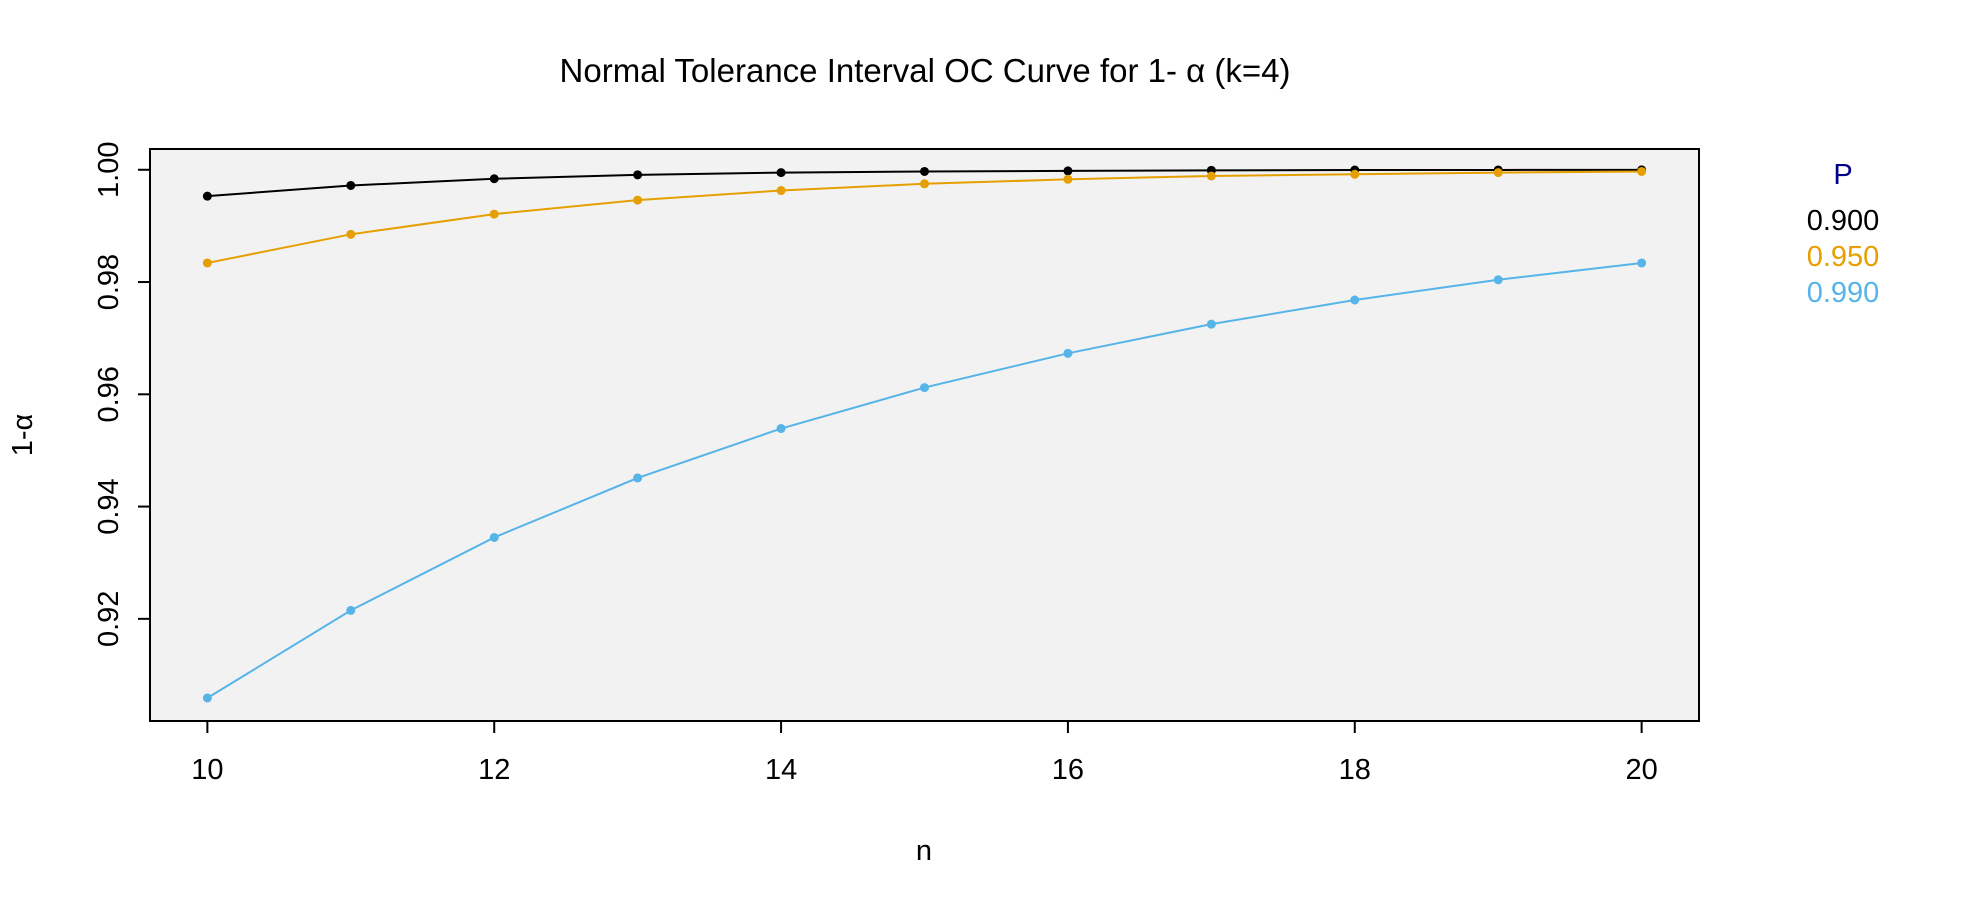 Image resolution: width=1980 pixels, height=900 pixels. Describe the element at coordinates (109, 394) in the screenshot. I see `y-tick-label: 0.96` at that location.